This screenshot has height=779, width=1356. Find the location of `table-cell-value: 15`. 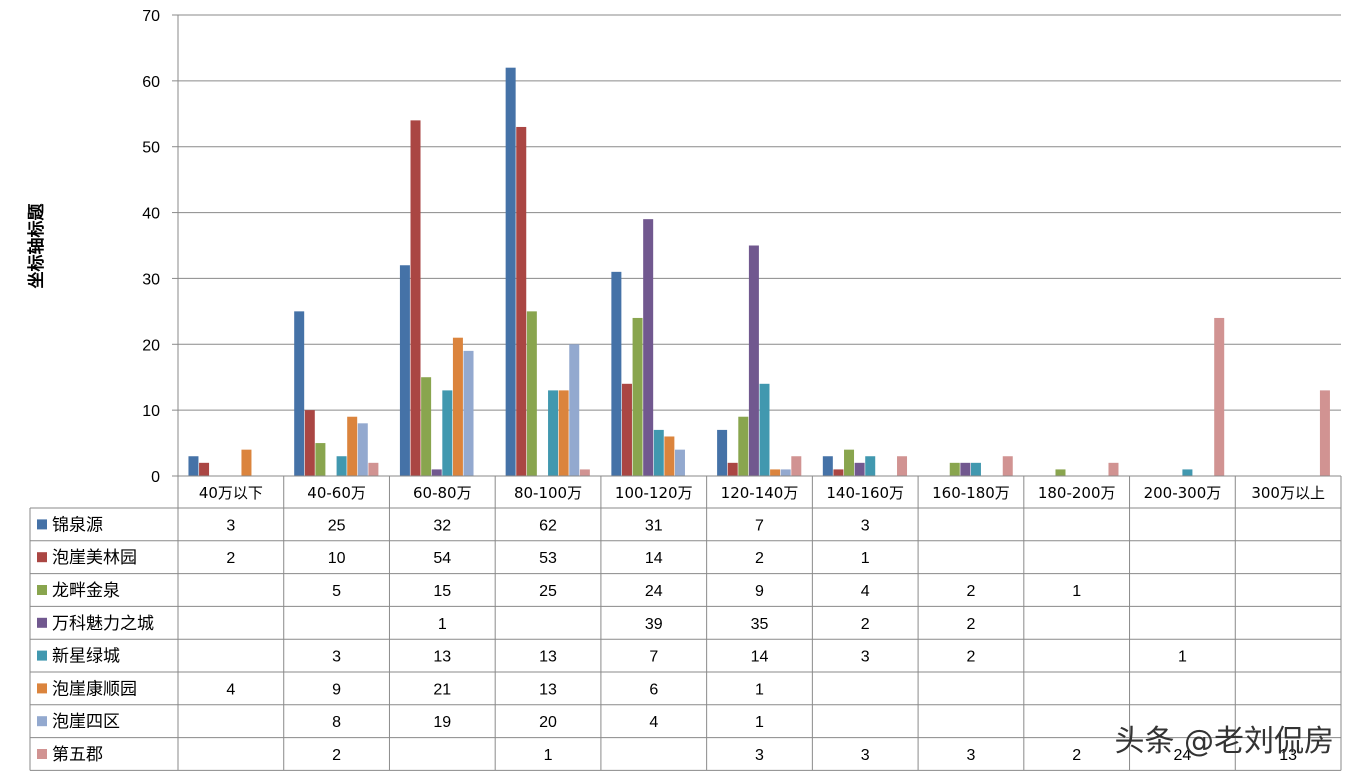

table-cell-value: 15 is located at coordinates (442, 591).